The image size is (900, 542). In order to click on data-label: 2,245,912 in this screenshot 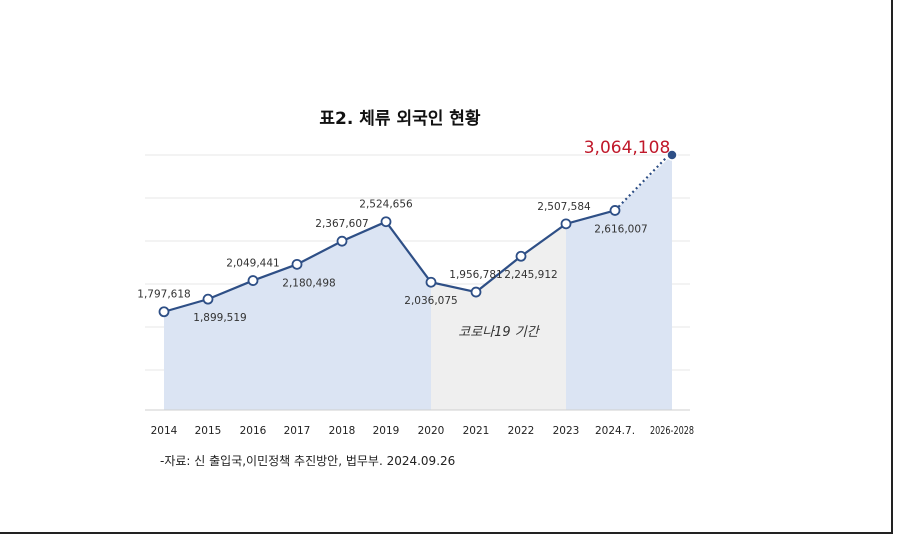, I will do `click(530, 275)`.